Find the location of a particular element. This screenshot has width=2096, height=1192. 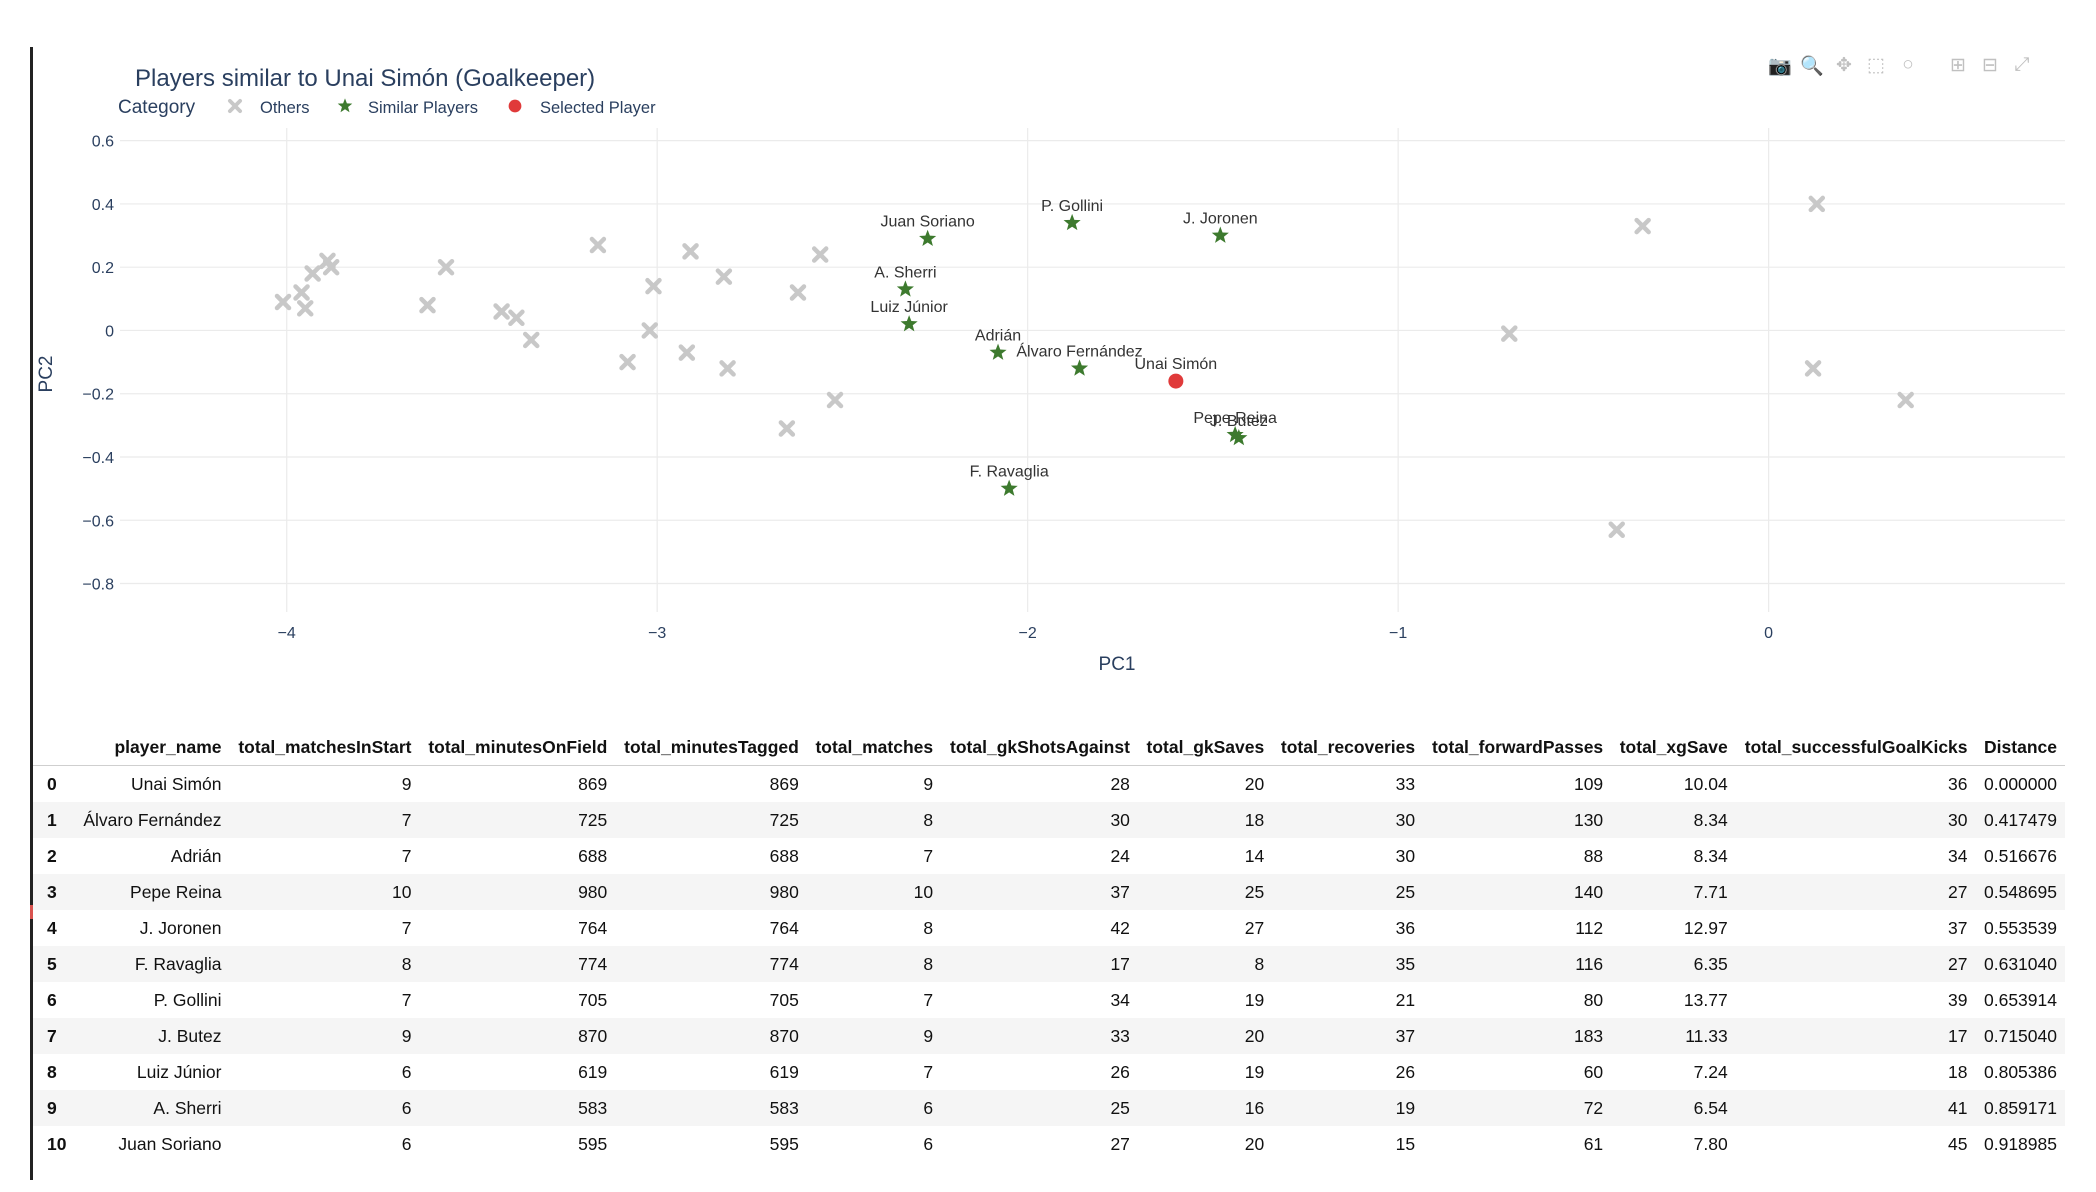

legend-item-selected-player: Selected Player is located at coordinates (582, 108).